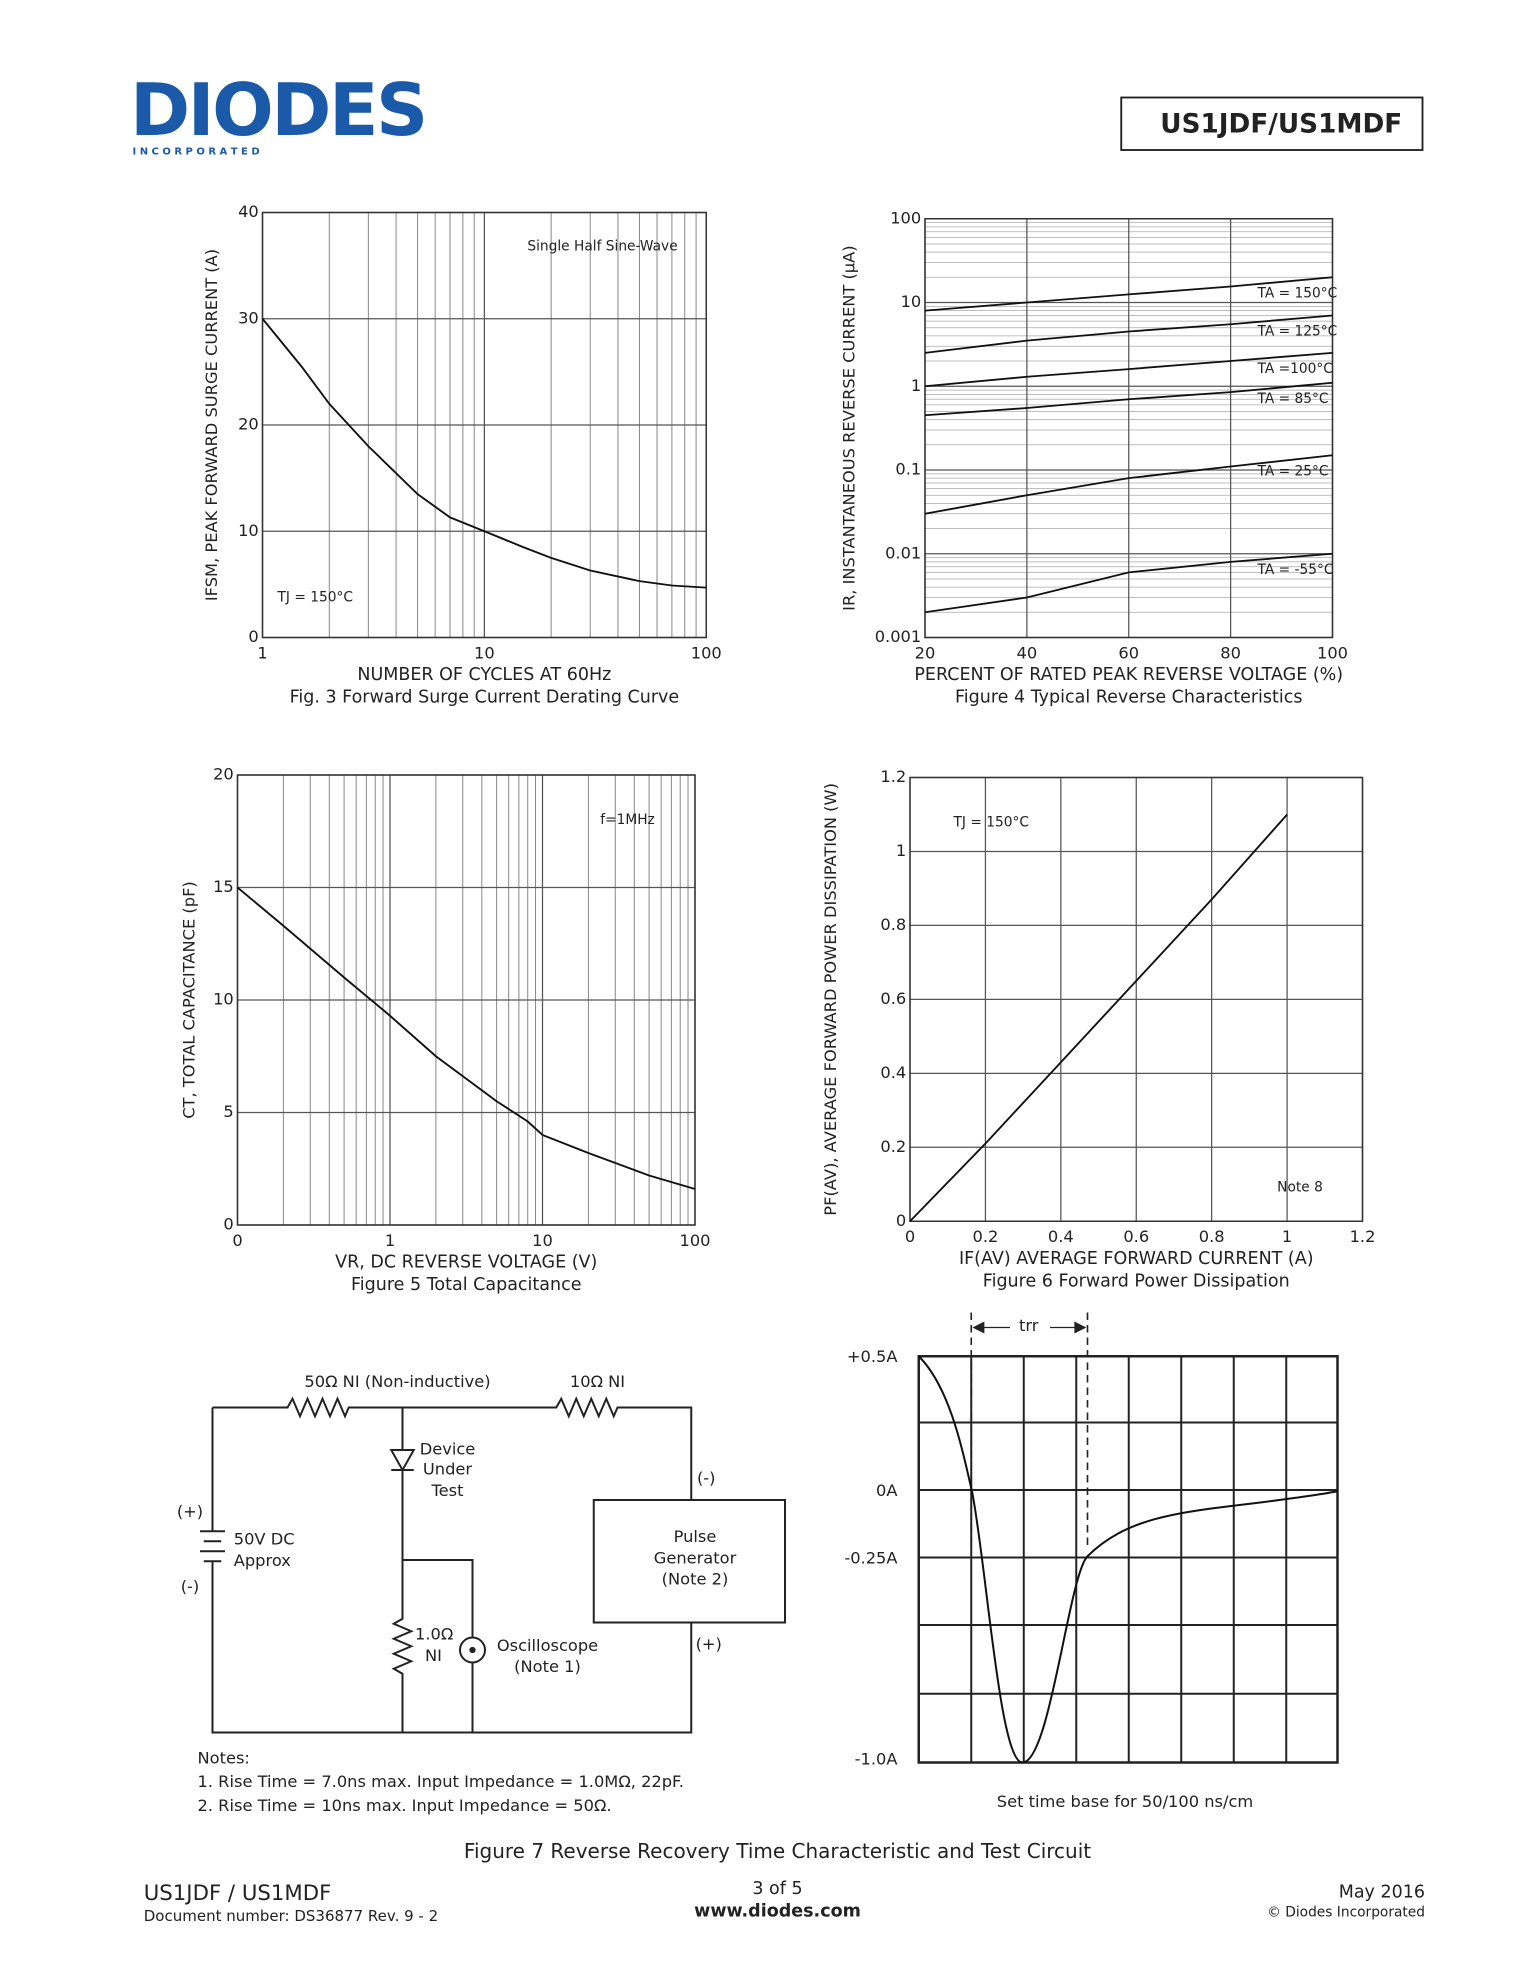  What do you see at coordinates (1230, 652) in the screenshot?
I see `x-tick-label: 80` at bounding box center [1230, 652].